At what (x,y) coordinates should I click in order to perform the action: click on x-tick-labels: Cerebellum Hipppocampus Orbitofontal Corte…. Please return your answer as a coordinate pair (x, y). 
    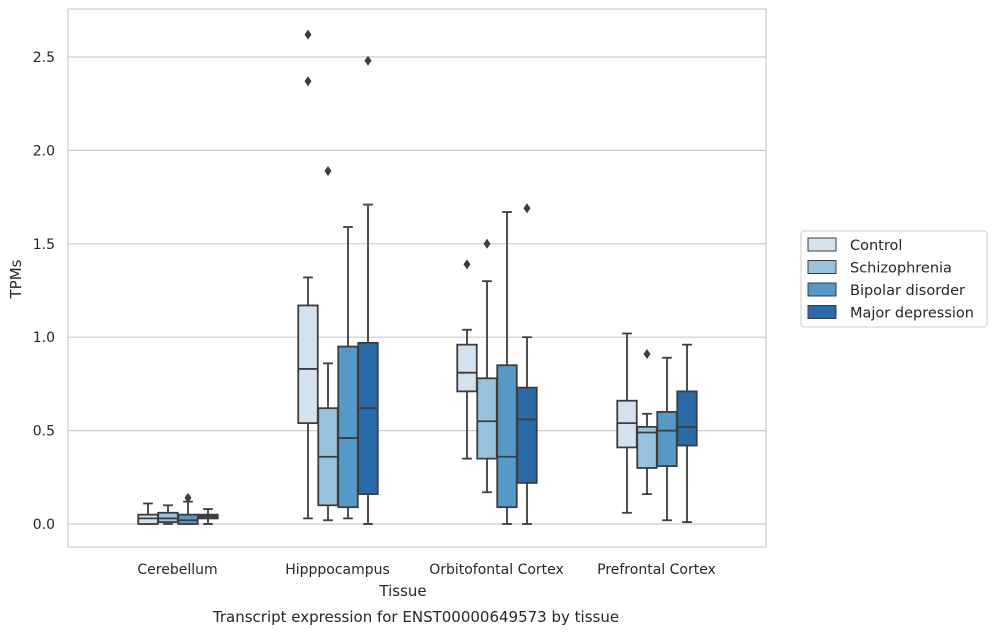
    Looking at the image, I should click on (426, 570).